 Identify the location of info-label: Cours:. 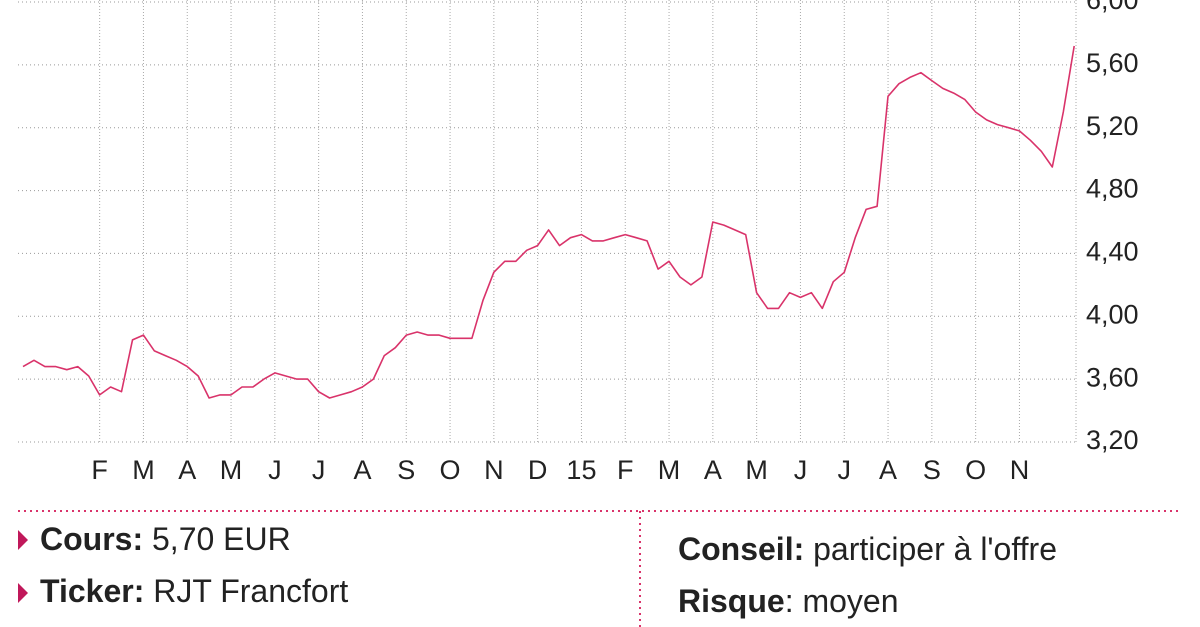
(91, 539).